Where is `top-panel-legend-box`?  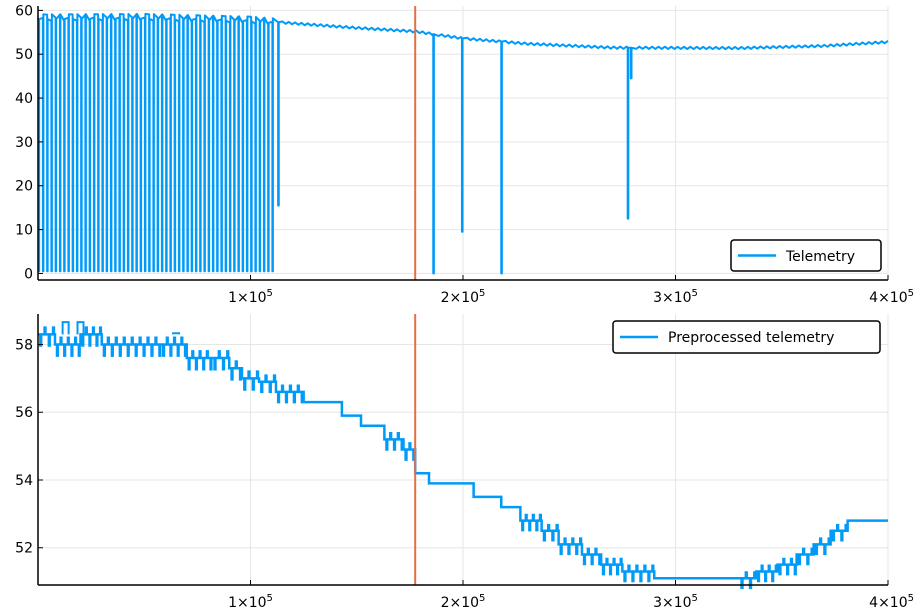 top-panel-legend-box is located at coordinates (806, 255).